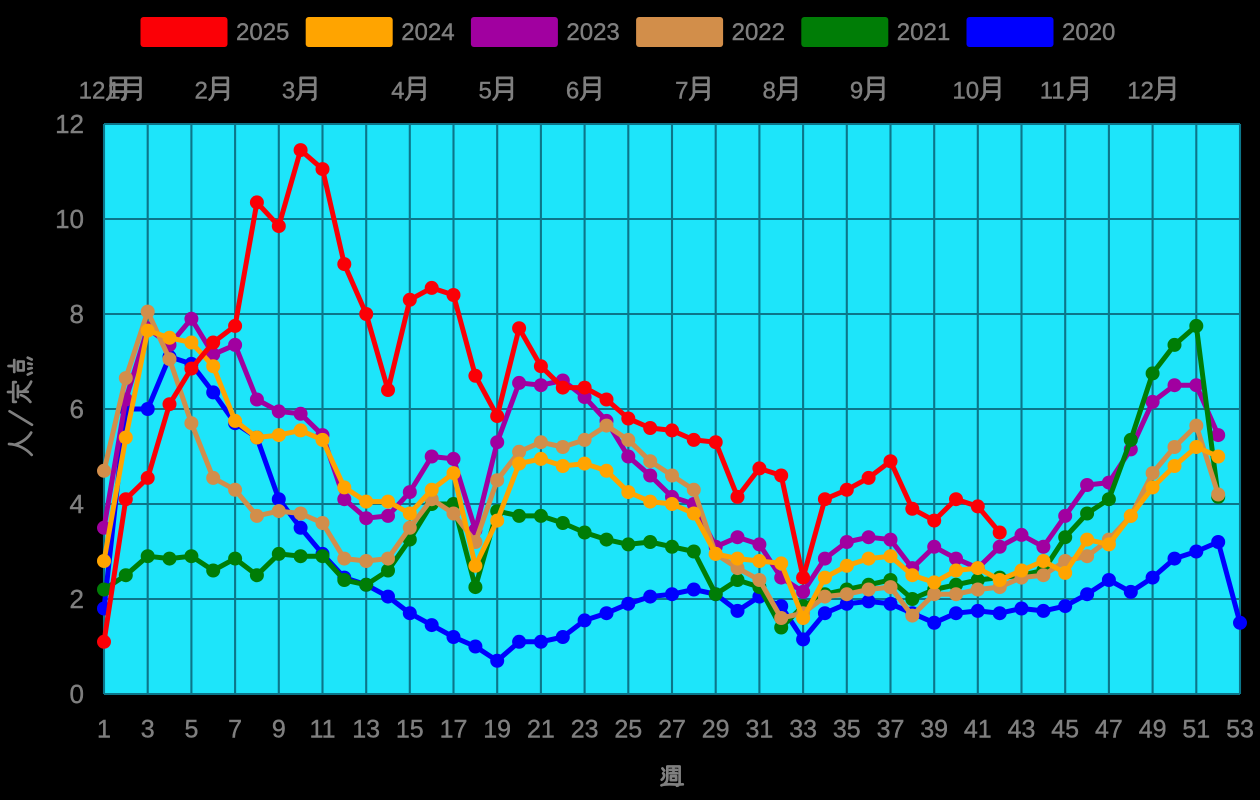 The height and width of the screenshot is (800, 1260). What do you see at coordinates (923, 32) in the screenshot?
I see `svg-text: 2021` at bounding box center [923, 32].